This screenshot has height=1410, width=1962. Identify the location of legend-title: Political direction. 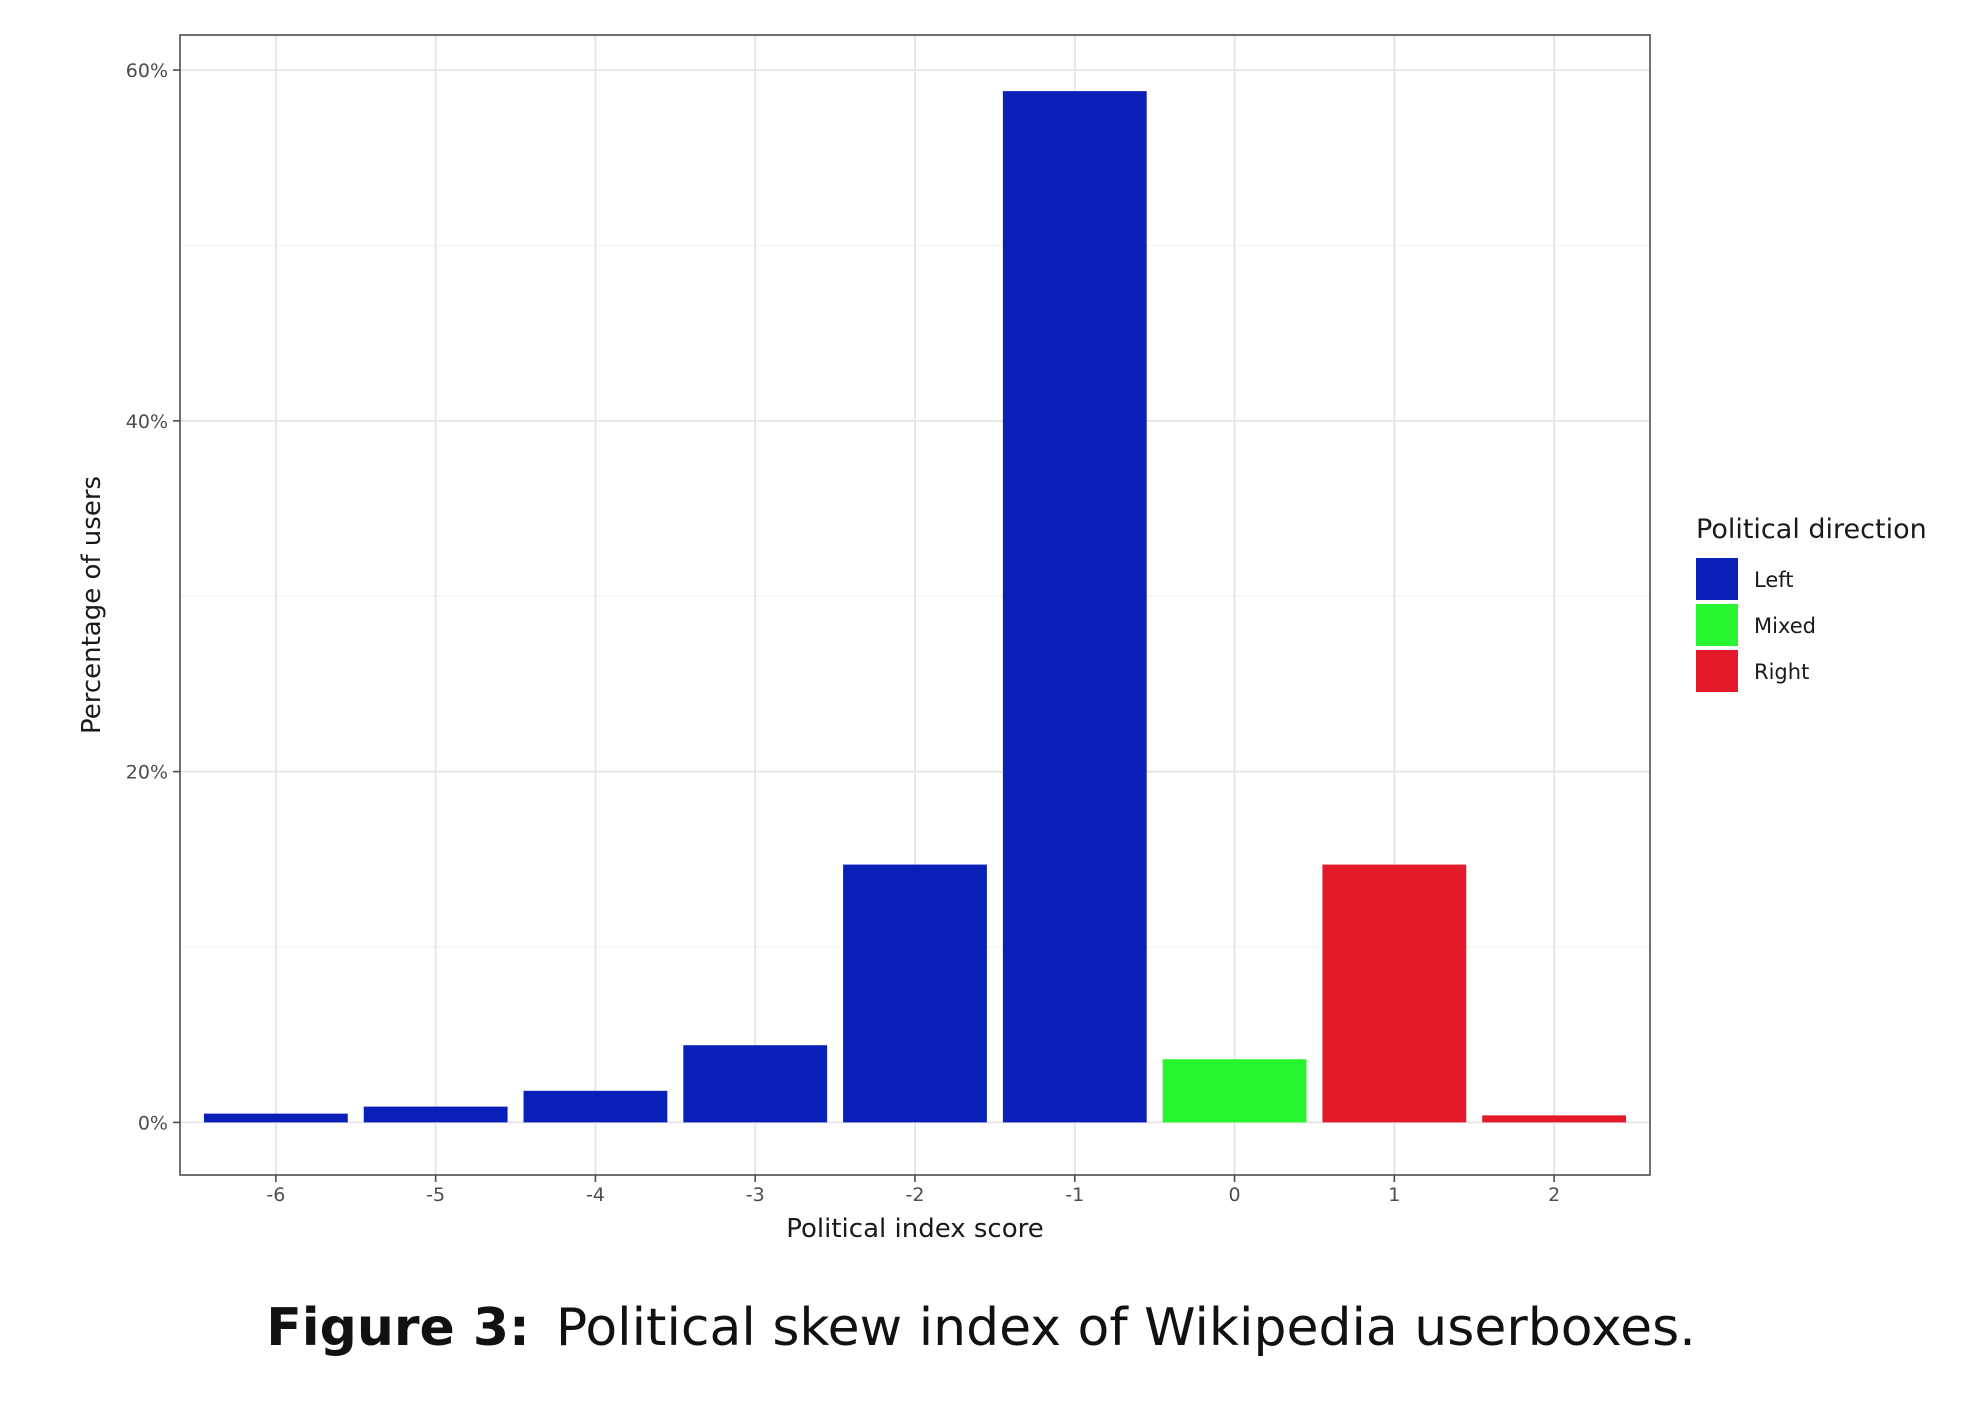
(1811, 529).